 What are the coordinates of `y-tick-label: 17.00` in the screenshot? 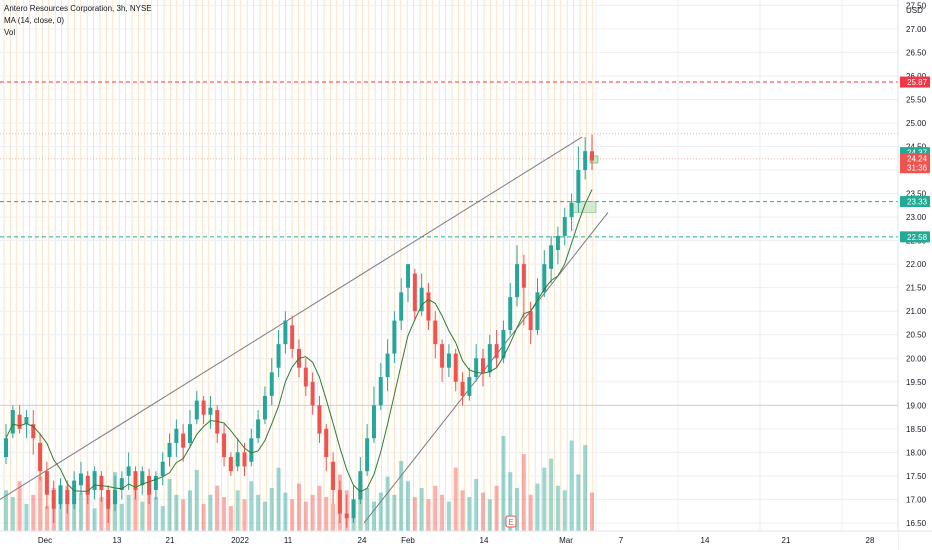 It's located at (916, 499).